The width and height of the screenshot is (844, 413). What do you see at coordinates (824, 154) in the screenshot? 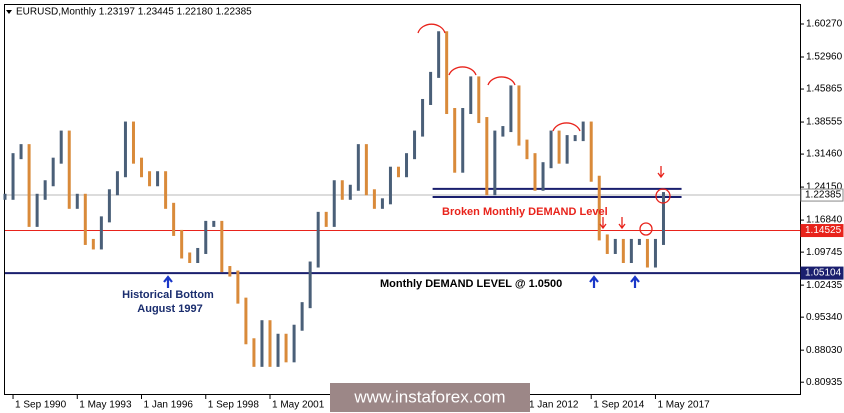
I see `y-tick-label: 1.31460` at bounding box center [824, 154].